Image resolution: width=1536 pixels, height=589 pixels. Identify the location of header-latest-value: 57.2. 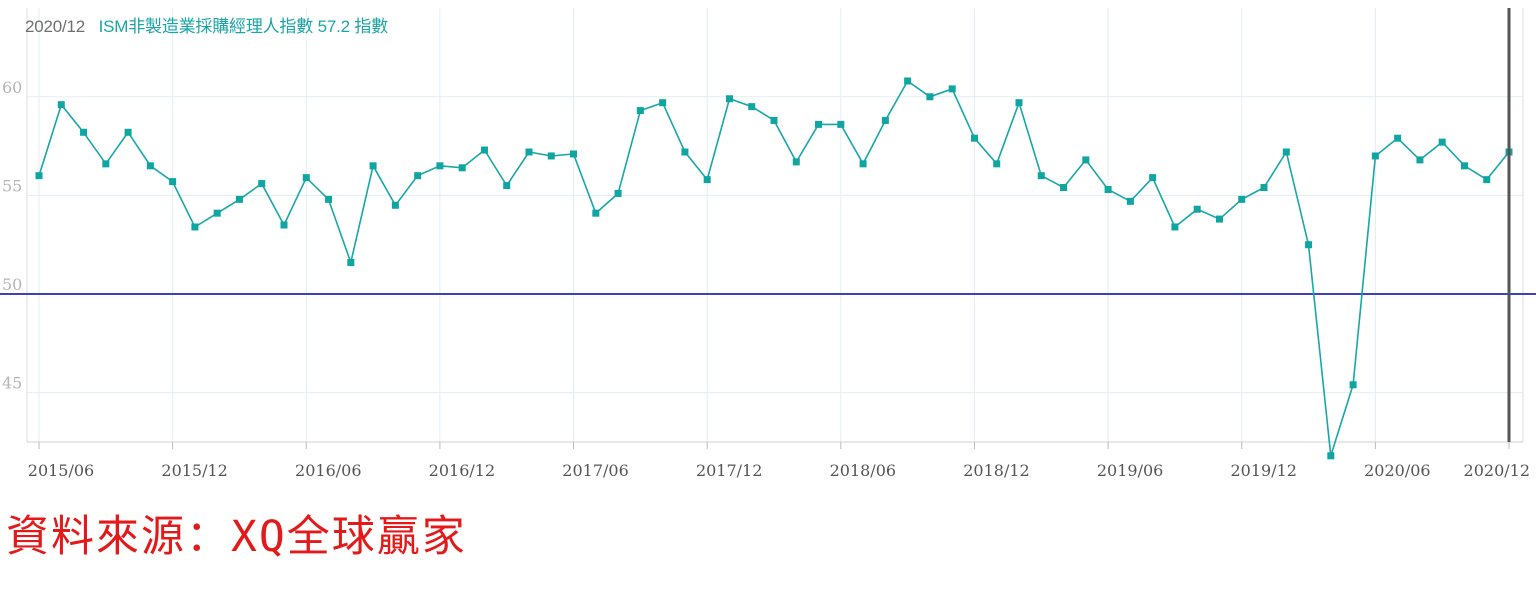
(333, 26).